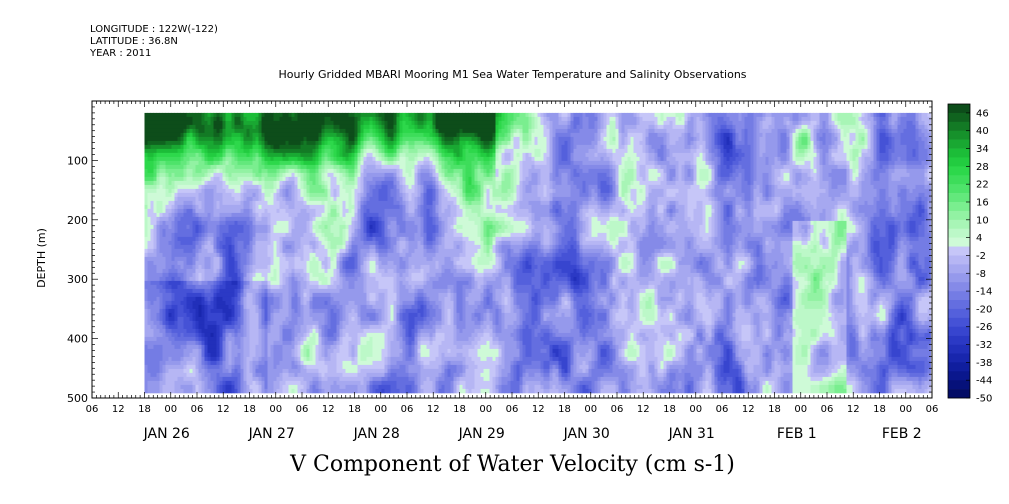 The height and width of the screenshot is (504, 1009). What do you see at coordinates (902, 434) in the screenshot?
I see `x-day-label: FEB 2` at bounding box center [902, 434].